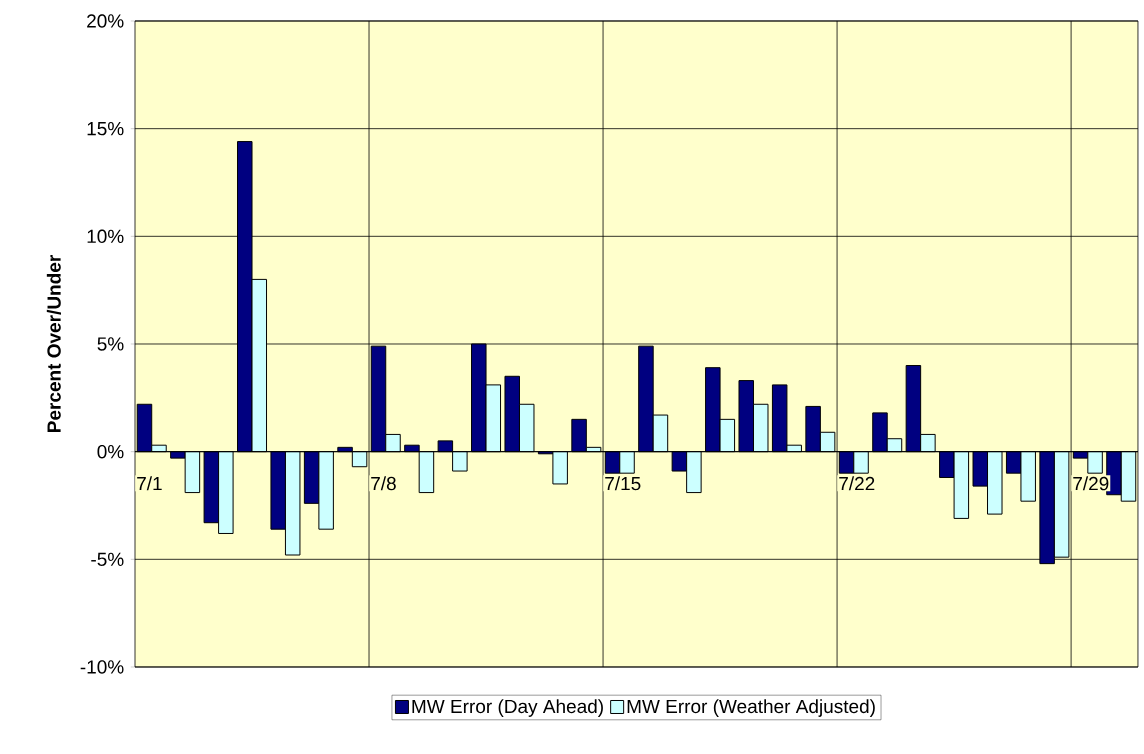 This screenshot has height=754, width=1144. Describe the element at coordinates (110, 451) in the screenshot. I see `y-tick-label: 0%` at that location.